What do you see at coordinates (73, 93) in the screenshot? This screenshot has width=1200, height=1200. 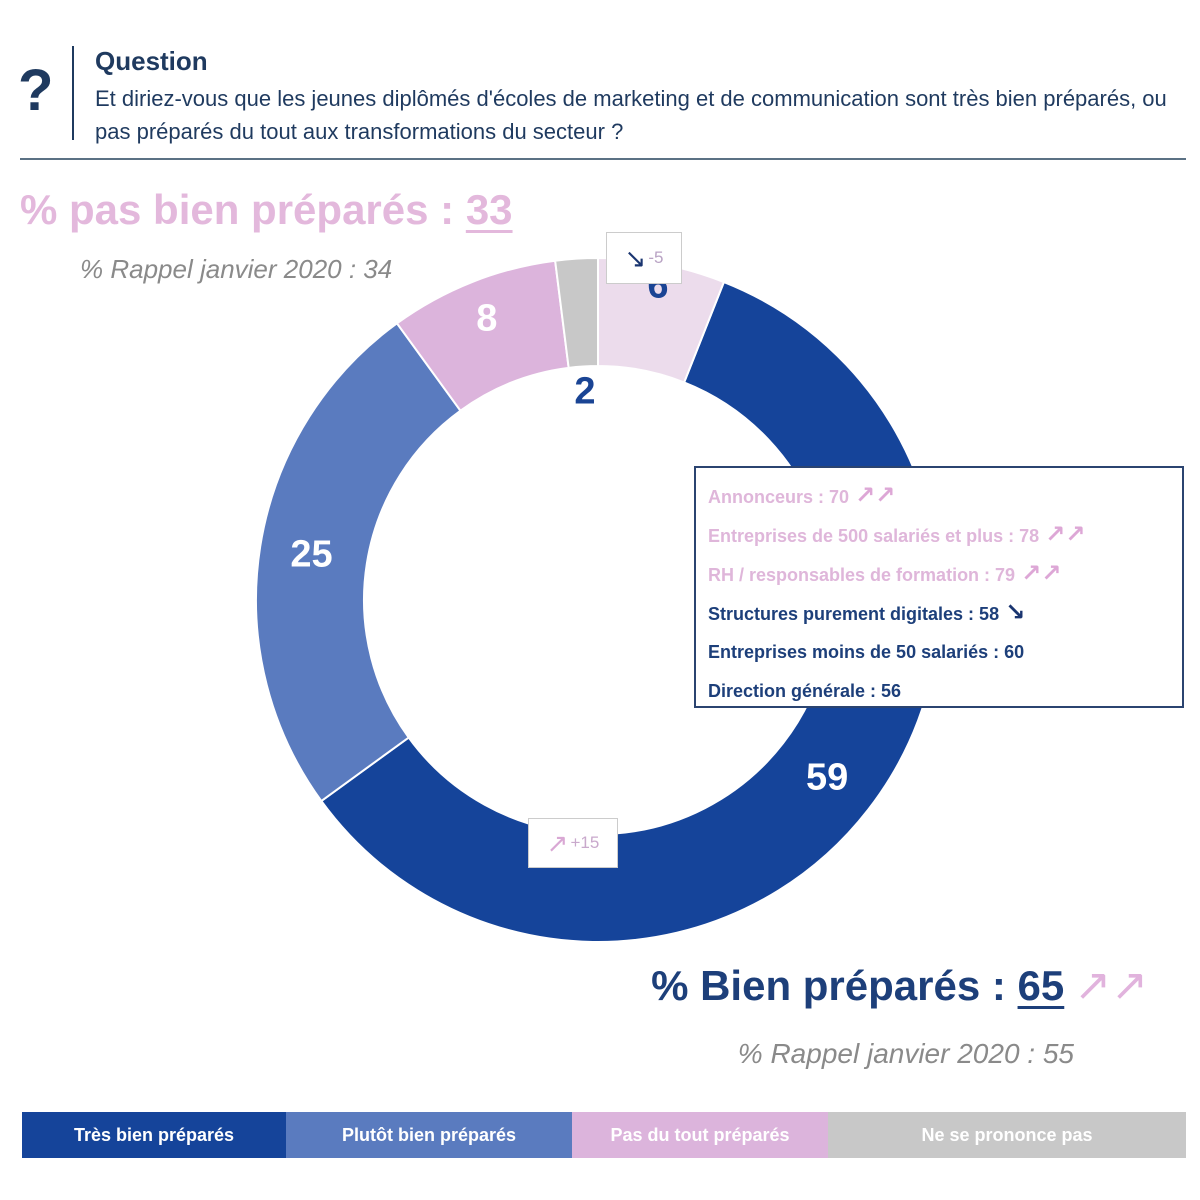 I see `question-divider` at bounding box center [73, 93].